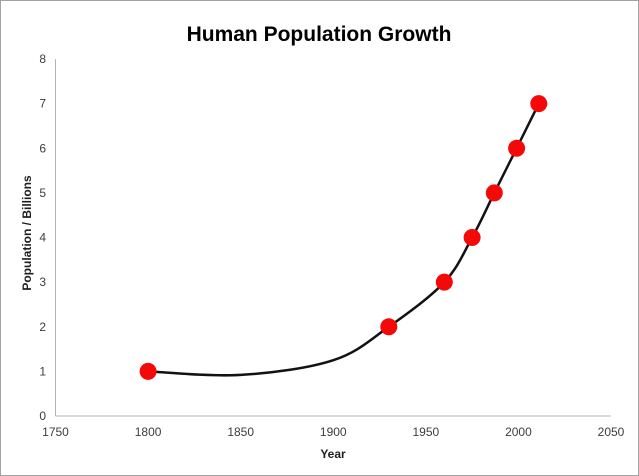  I want to click on data-point-1987, so click(494, 193).